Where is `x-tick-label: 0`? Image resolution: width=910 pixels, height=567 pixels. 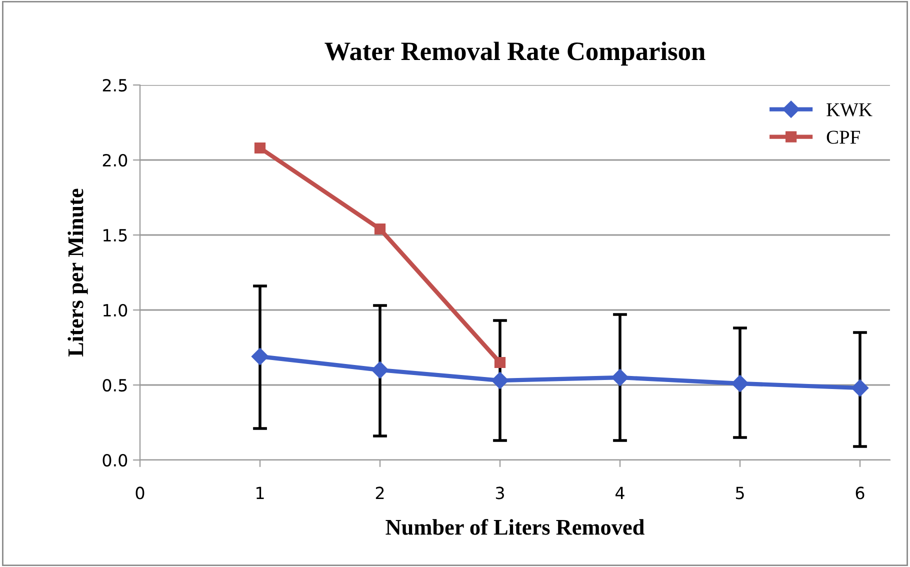
x-tick-label: 0 is located at coordinates (140, 493).